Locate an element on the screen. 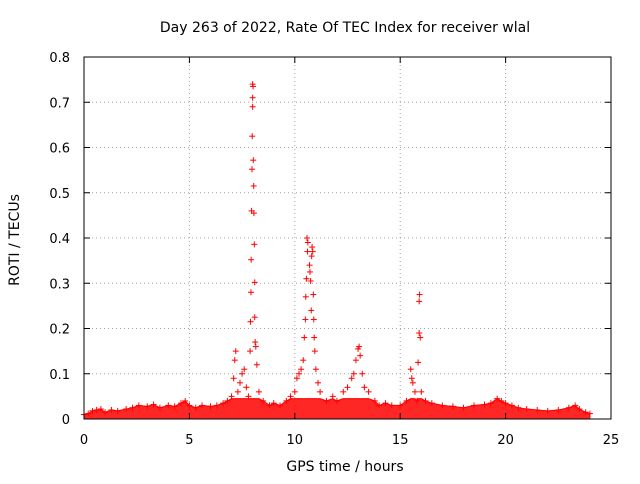 The width and height of the screenshot is (640, 484). x-tick-label: 5 is located at coordinates (189, 440).